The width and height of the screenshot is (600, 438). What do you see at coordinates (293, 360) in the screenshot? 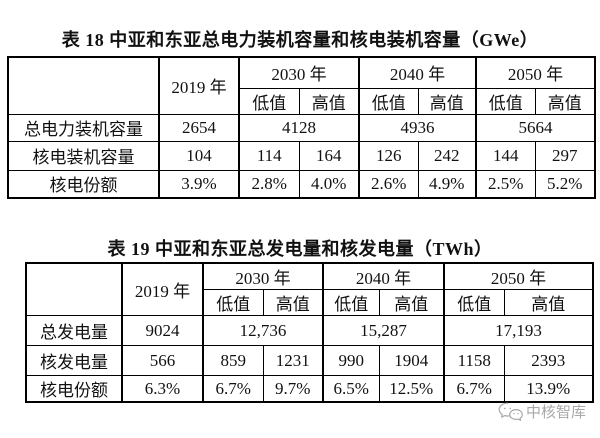
I see `cell-value: 1231` at bounding box center [293, 360].